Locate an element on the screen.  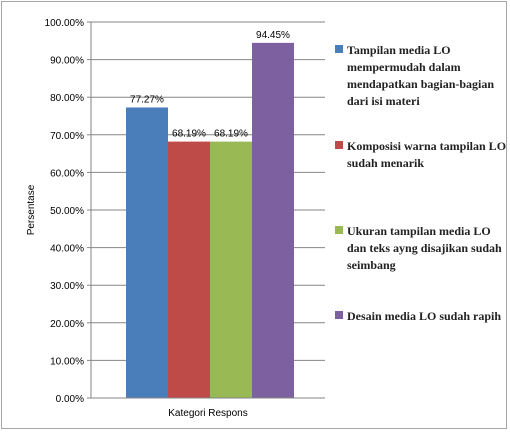
y-axis-label: Persentase is located at coordinates (31, 209).